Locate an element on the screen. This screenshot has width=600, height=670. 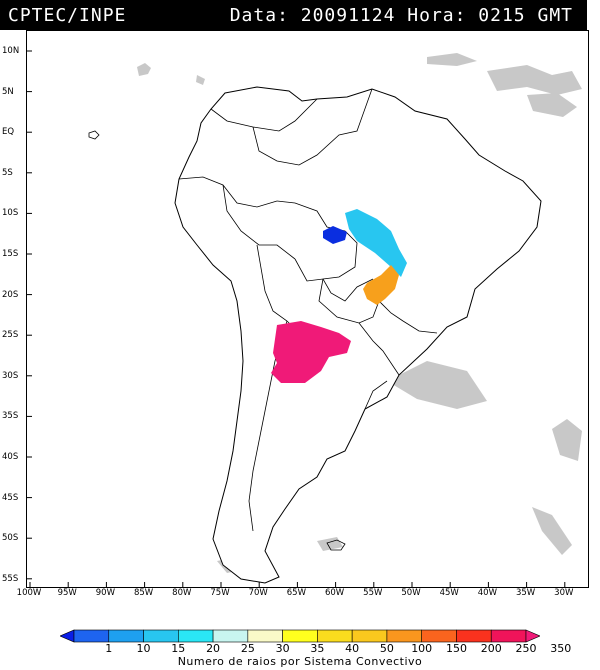
lat-label: 40S is located at coordinates (10, 457).